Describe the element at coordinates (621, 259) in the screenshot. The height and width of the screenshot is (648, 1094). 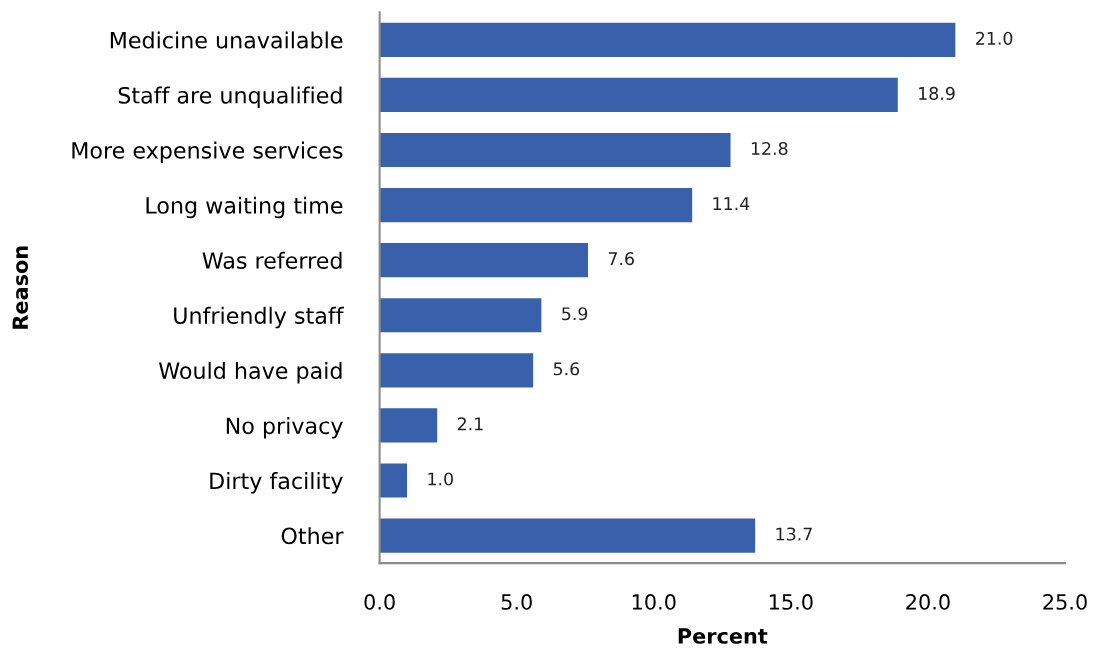
I see `data-label: 7.6` at that location.